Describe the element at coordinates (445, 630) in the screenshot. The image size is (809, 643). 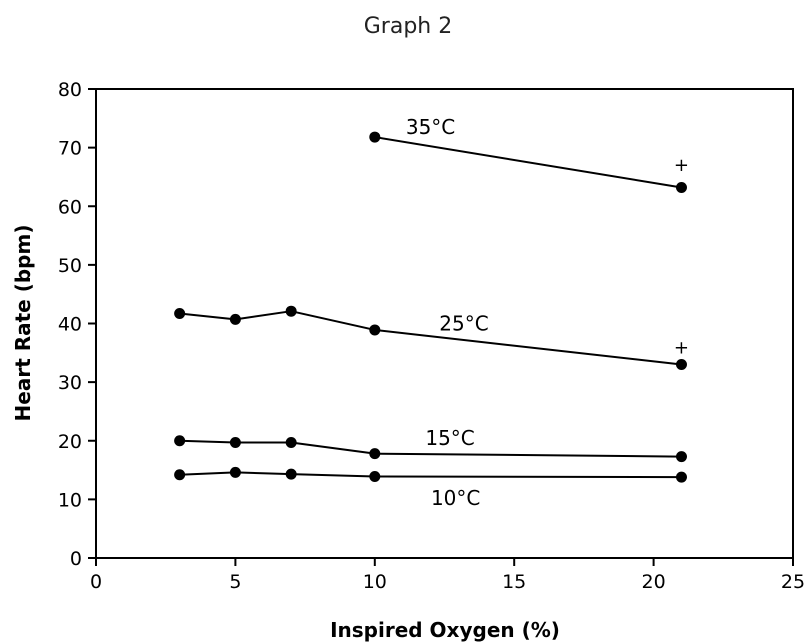
I see `x-axis-title: Inspired Oxygen (%)` at that location.